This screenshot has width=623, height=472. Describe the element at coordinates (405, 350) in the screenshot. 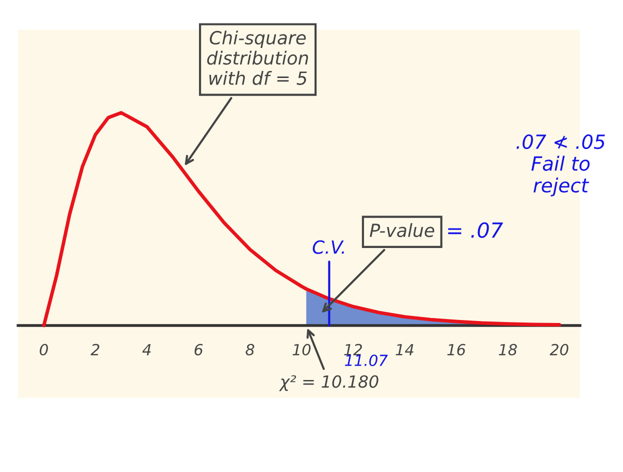

I see `x-tick-label: 14` at that location.